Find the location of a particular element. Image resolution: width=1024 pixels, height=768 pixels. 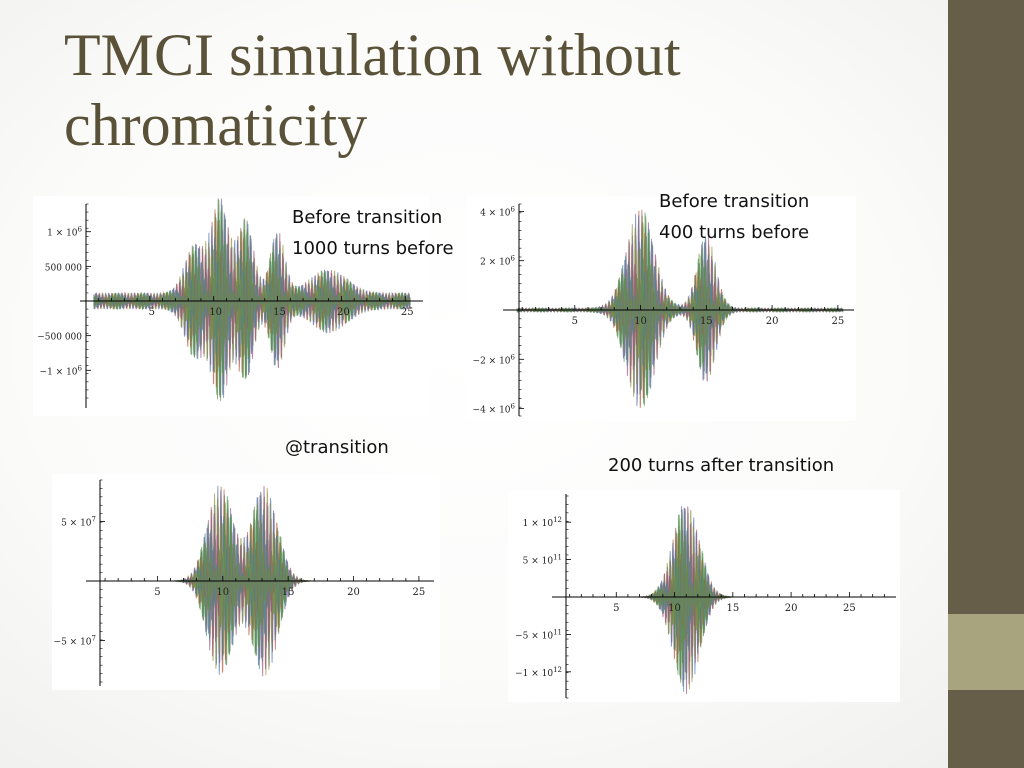

caption-line: @transition is located at coordinates (337, 447).